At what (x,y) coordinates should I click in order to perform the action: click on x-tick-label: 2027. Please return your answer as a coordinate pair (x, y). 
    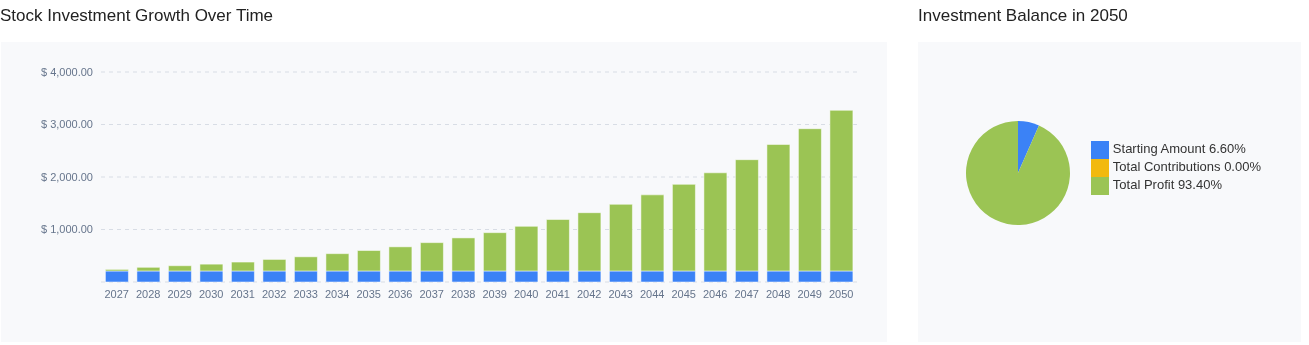
    Looking at the image, I should click on (116, 293).